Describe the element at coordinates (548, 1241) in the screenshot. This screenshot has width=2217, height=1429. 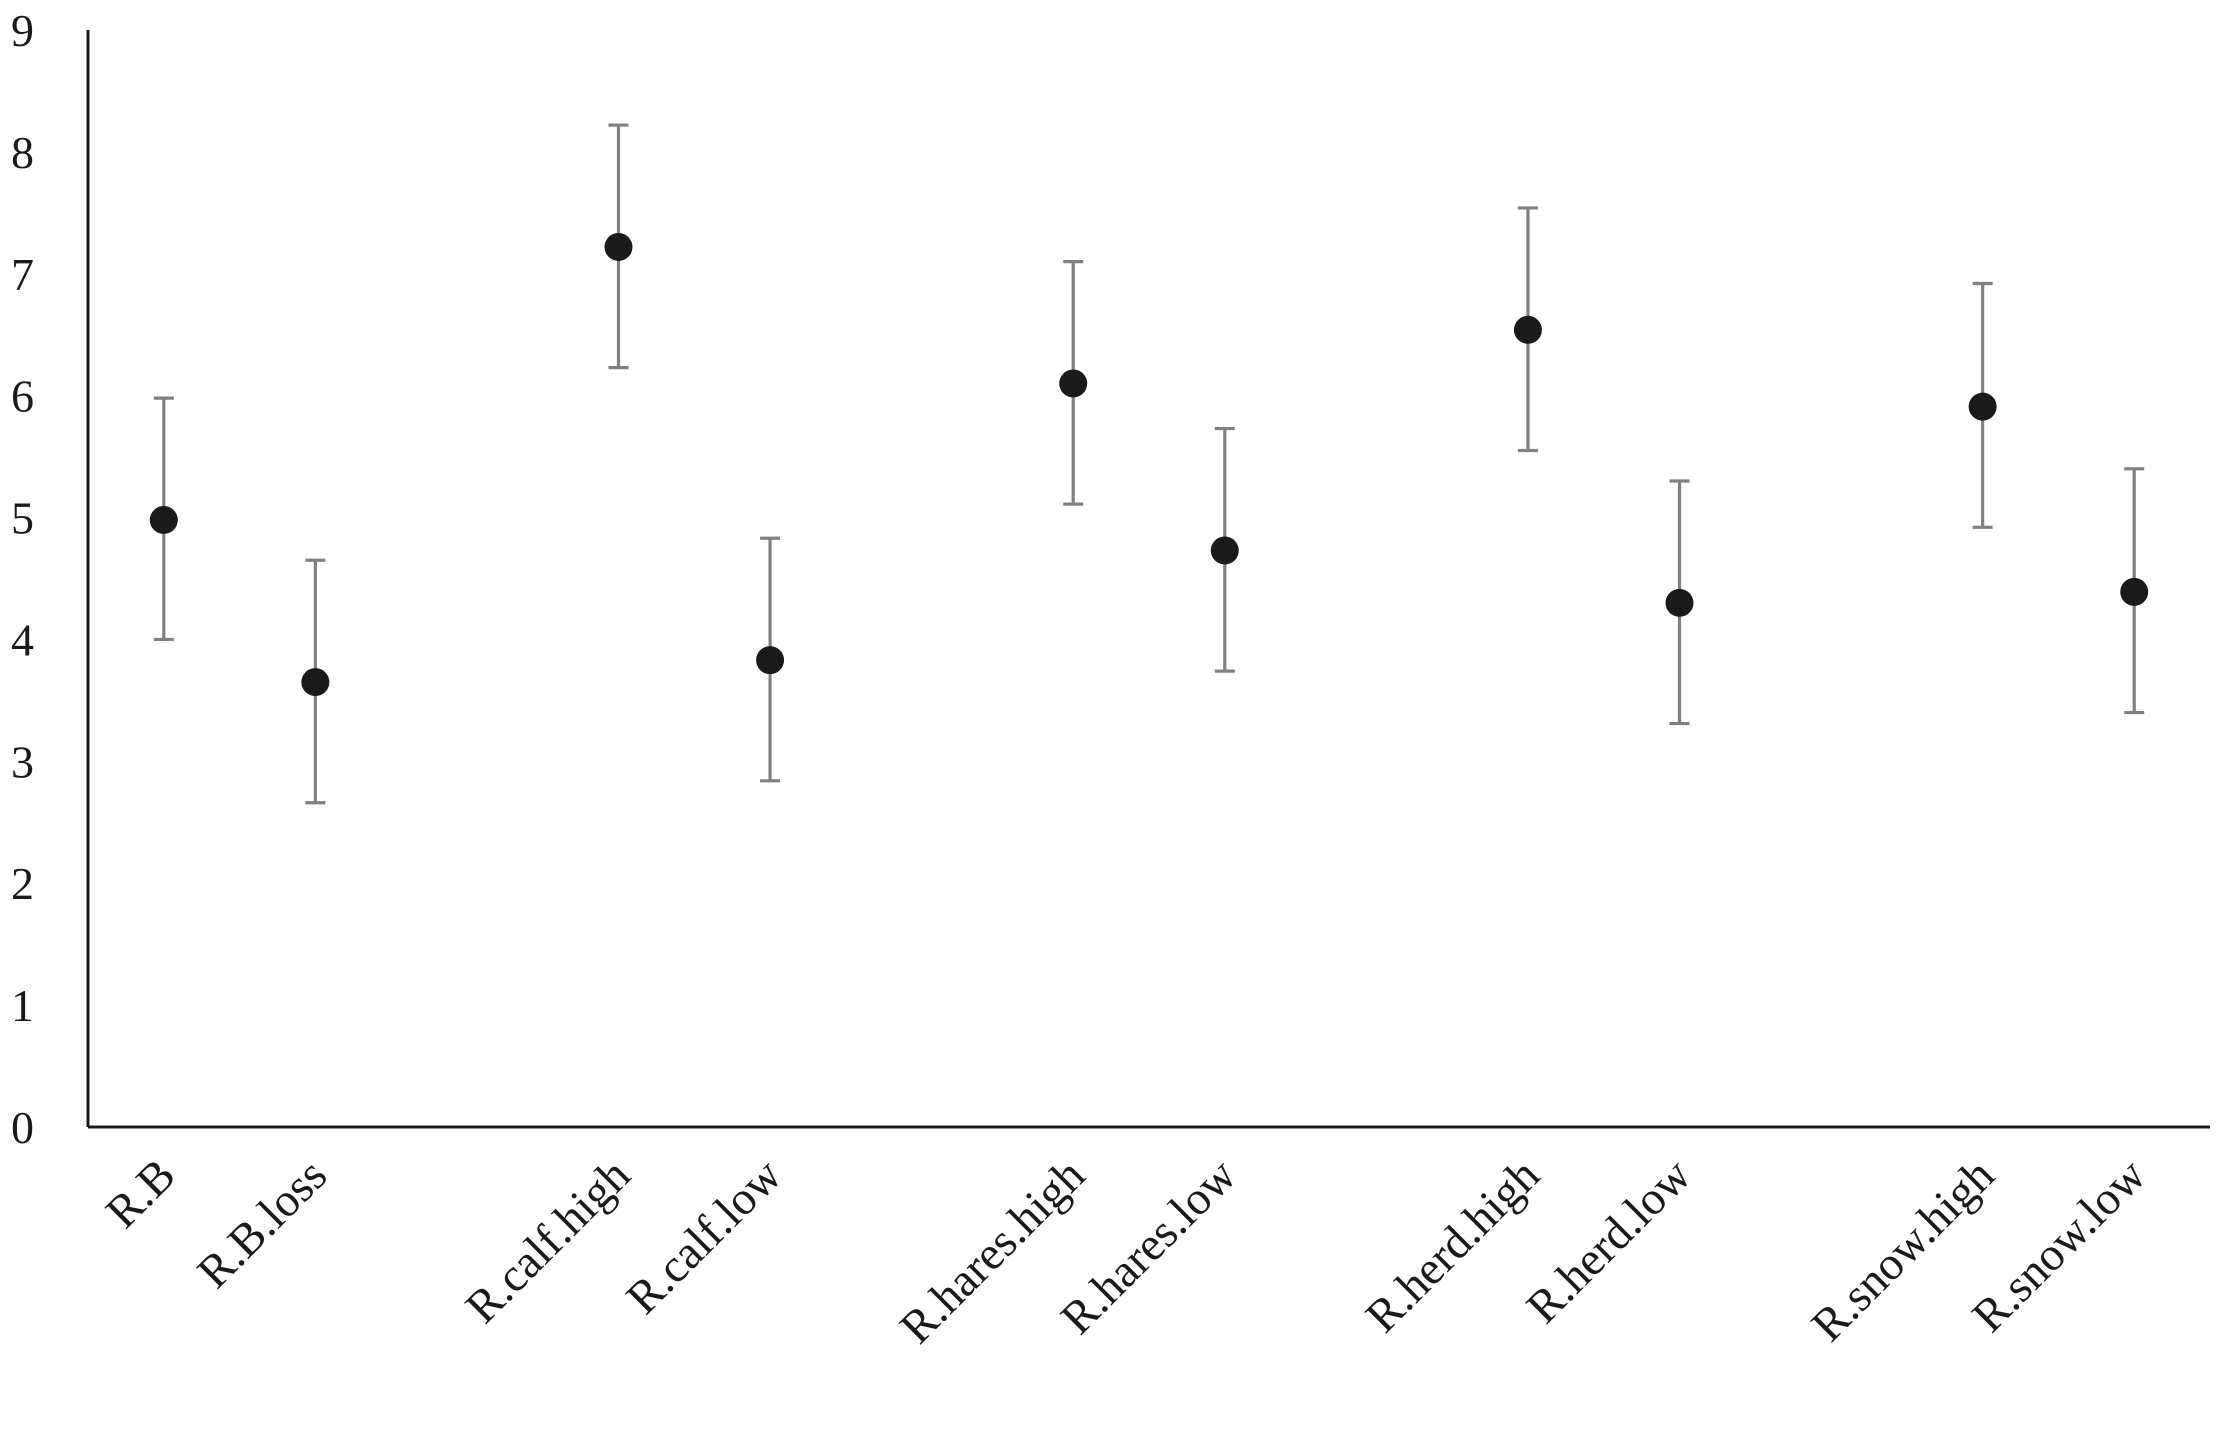
I see `category-label-R.calf.high: R.calf.high` at that location.